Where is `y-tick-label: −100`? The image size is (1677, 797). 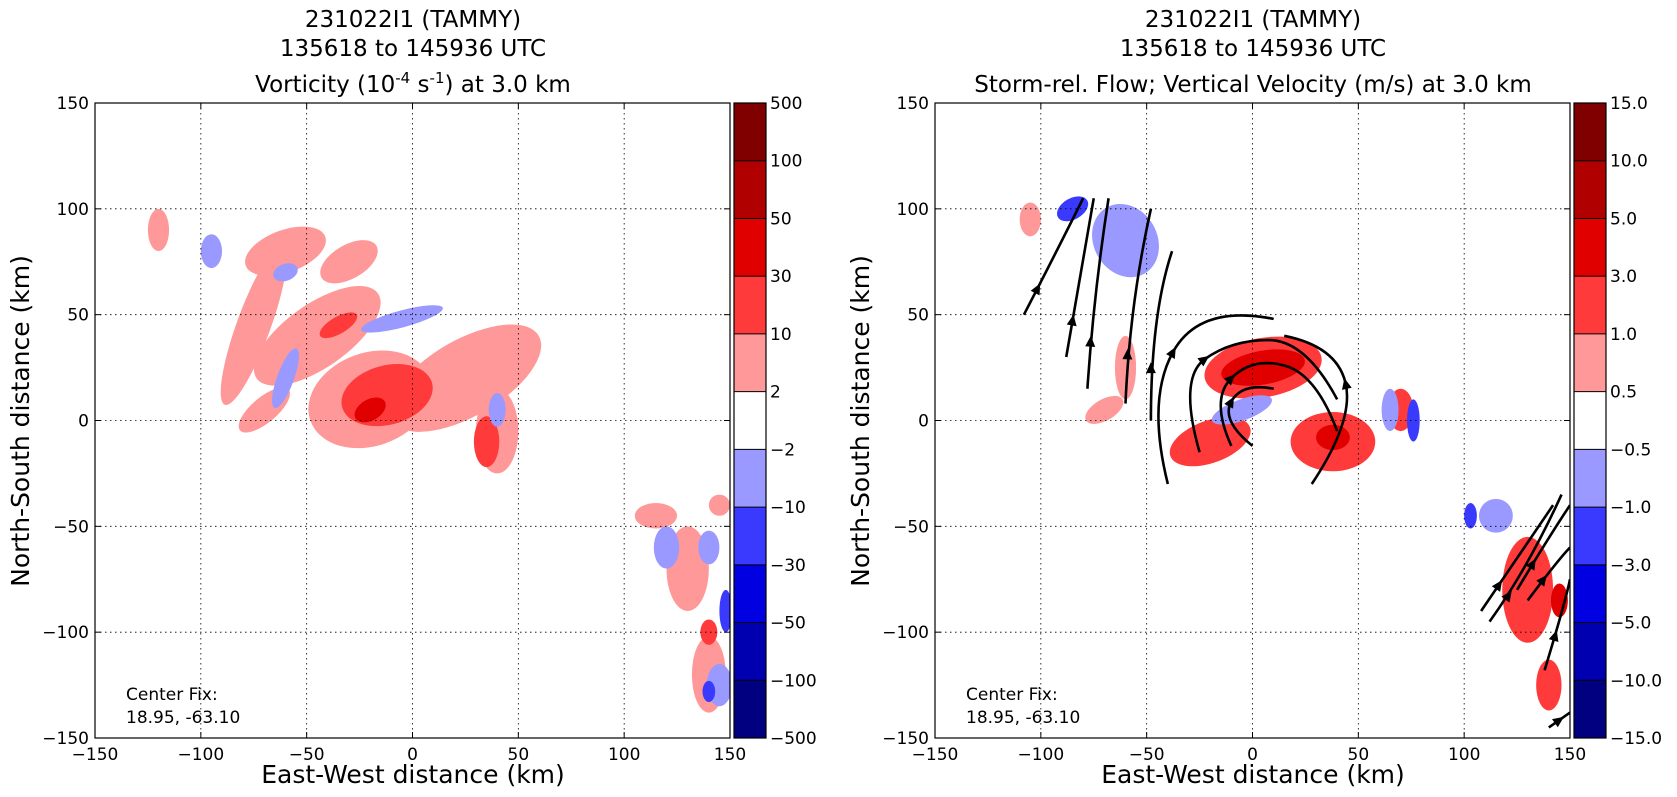
y-tick-label: −100 is located at coordinates (65, 633).